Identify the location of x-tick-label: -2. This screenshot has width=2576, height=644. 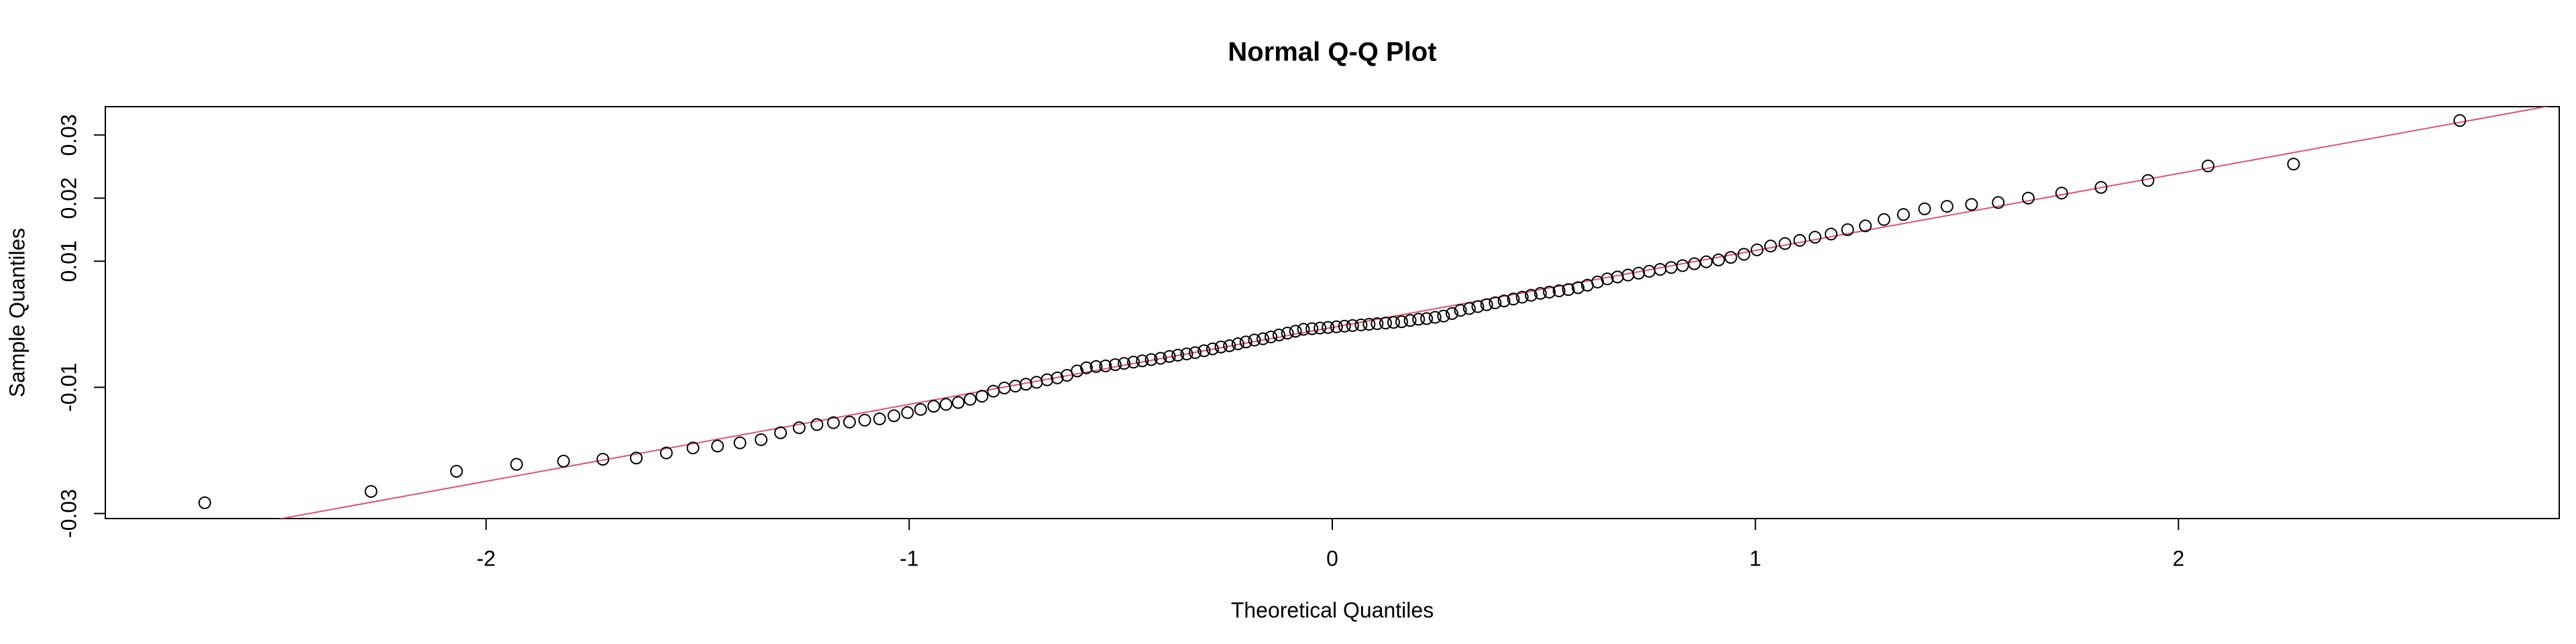
(485, 558).